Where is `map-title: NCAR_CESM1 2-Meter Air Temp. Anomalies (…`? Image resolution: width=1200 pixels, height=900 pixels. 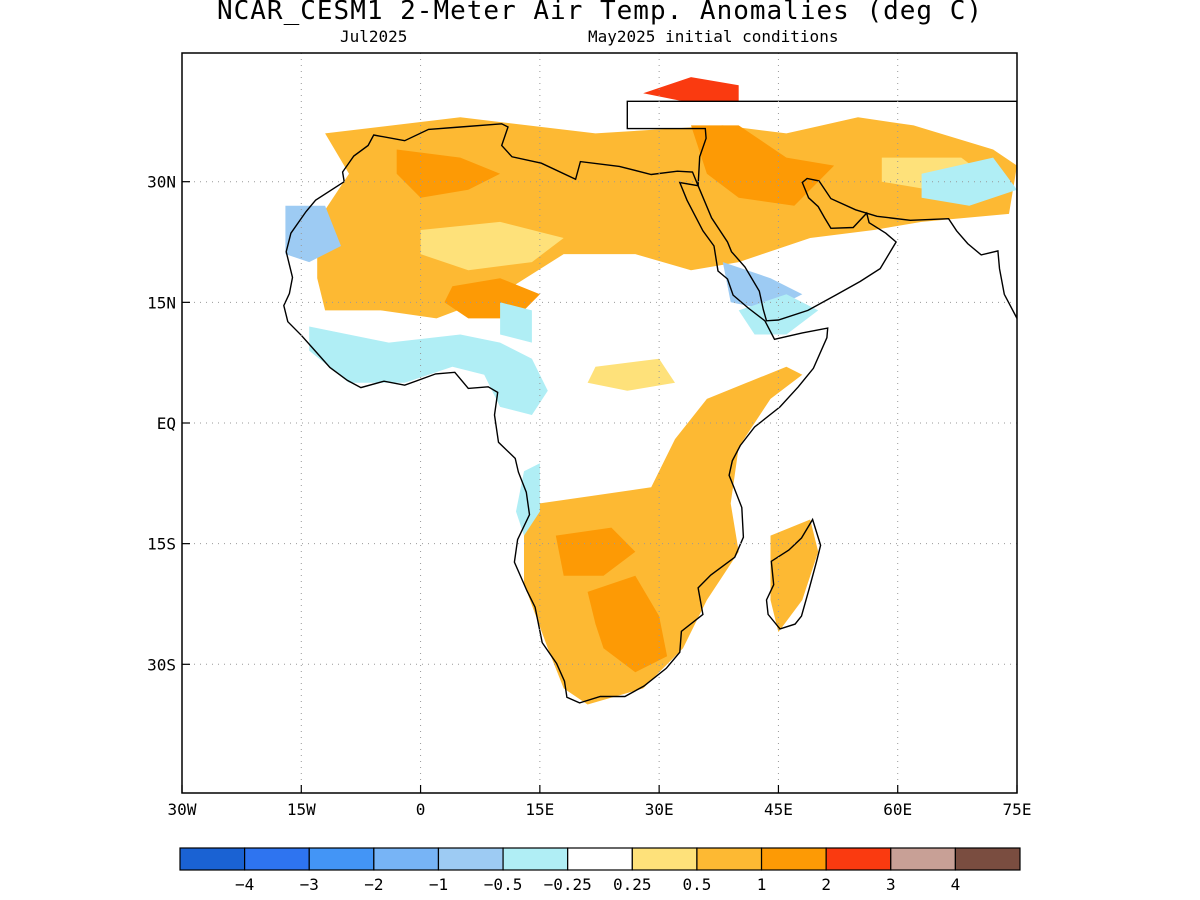 map-title: NCAR_CESM1 2-Meter Air Temp. Anomalies (… is located at coordinates (600, 13).